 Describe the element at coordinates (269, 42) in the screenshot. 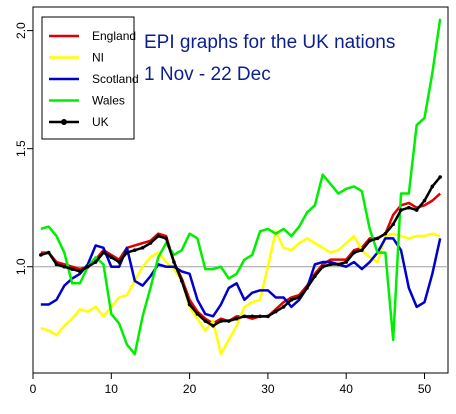

I see `chart-title: EPI graphs for the UK nations` at that location.